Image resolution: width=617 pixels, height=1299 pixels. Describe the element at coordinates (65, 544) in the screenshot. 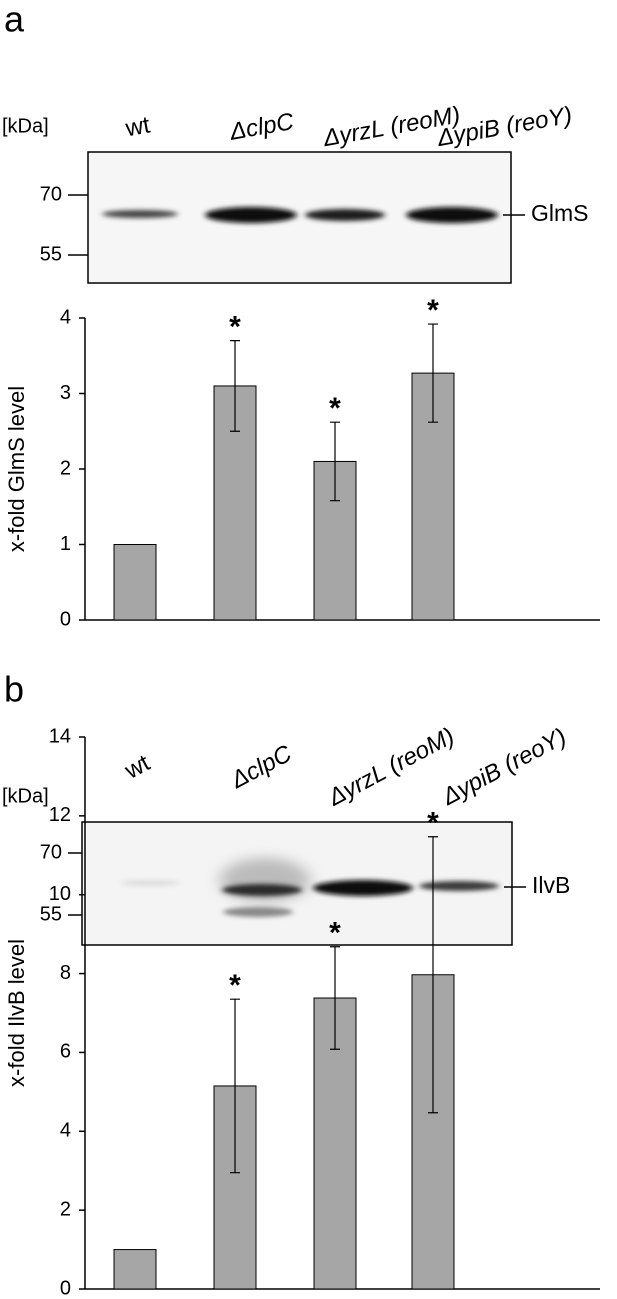

I see `y-tick-label: 1` at that location.